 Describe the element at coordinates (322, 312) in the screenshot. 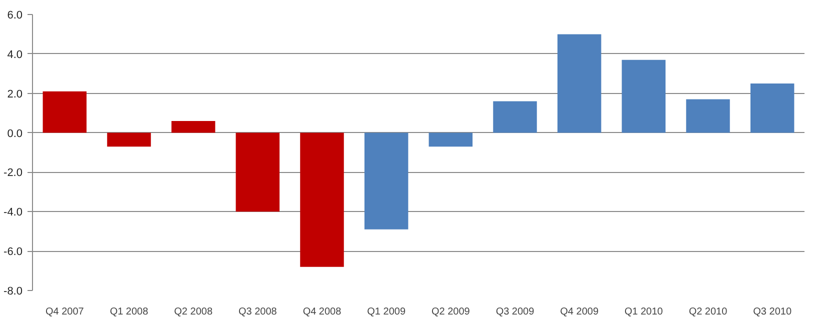

I see `x-tick-label: Q4 2008` at that location.